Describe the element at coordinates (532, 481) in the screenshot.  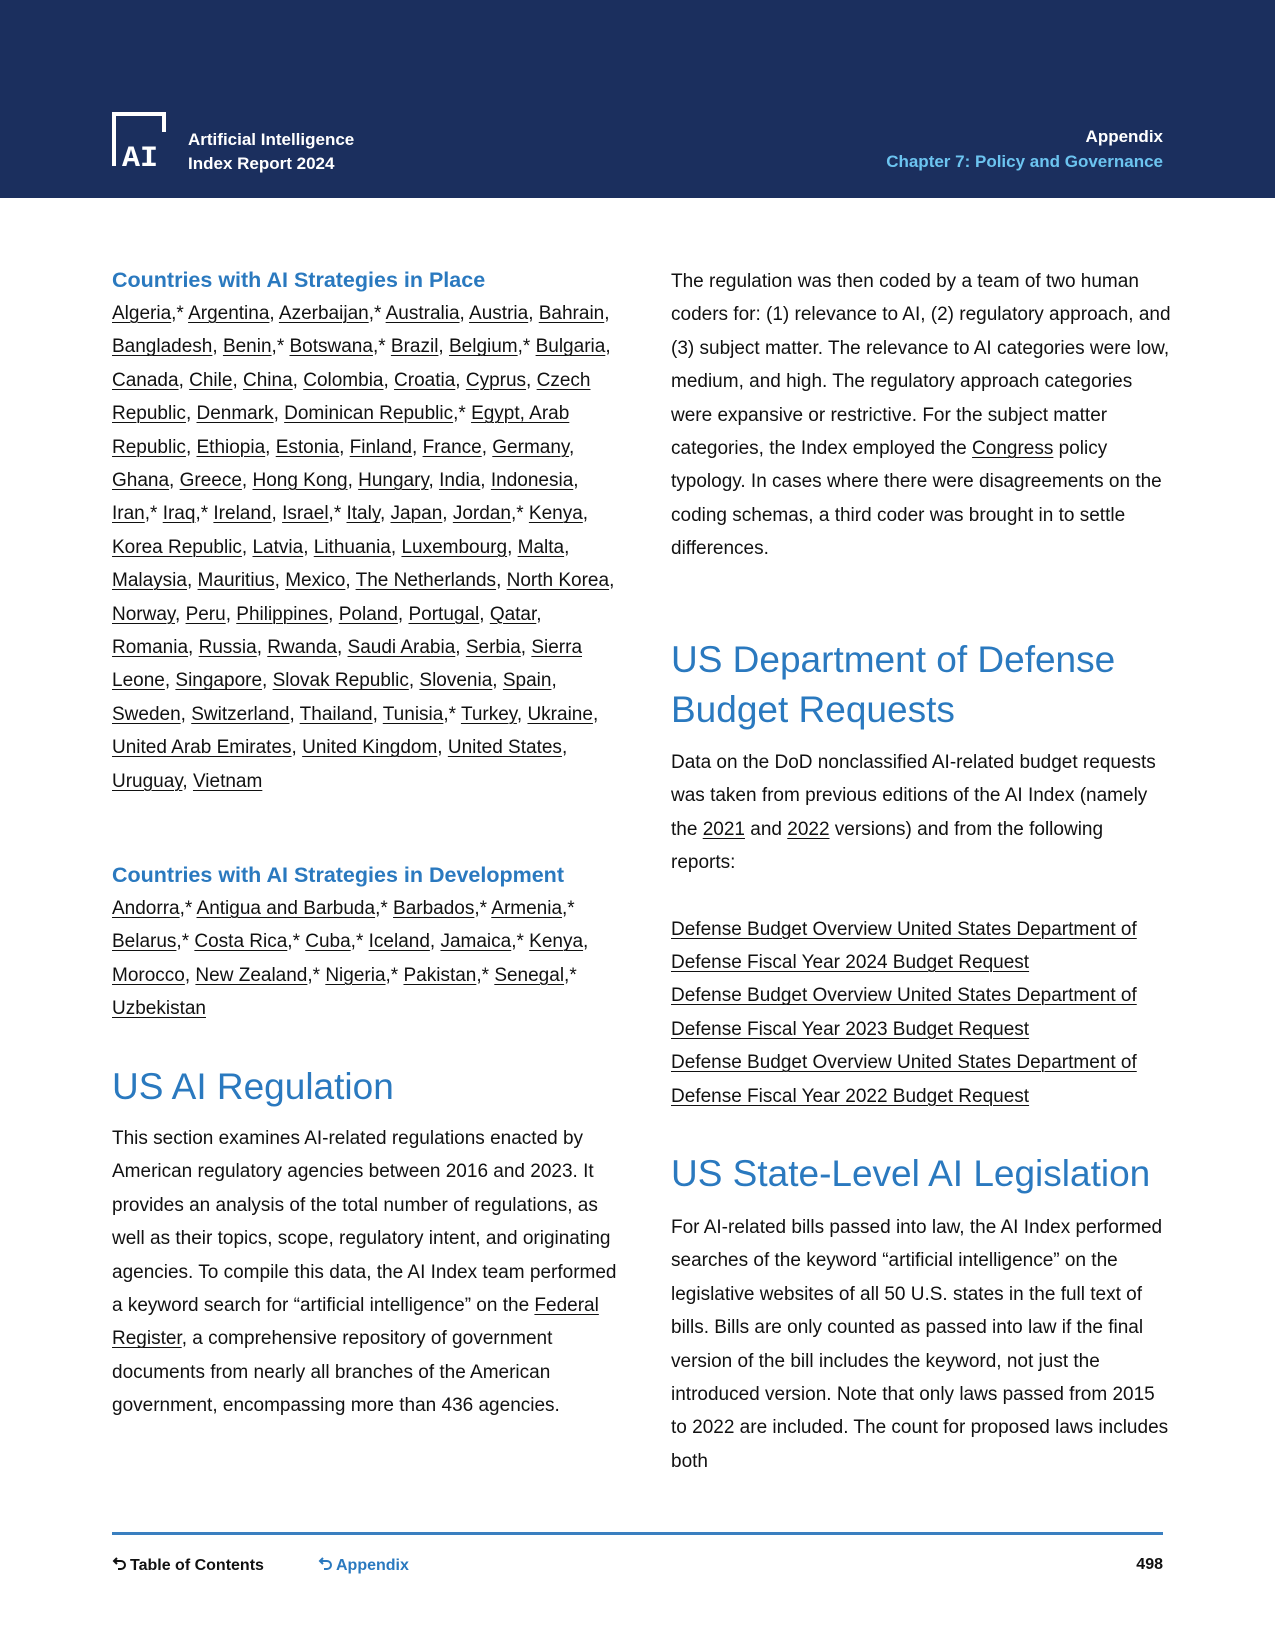
I see `country-link: Indonesia` at that location.